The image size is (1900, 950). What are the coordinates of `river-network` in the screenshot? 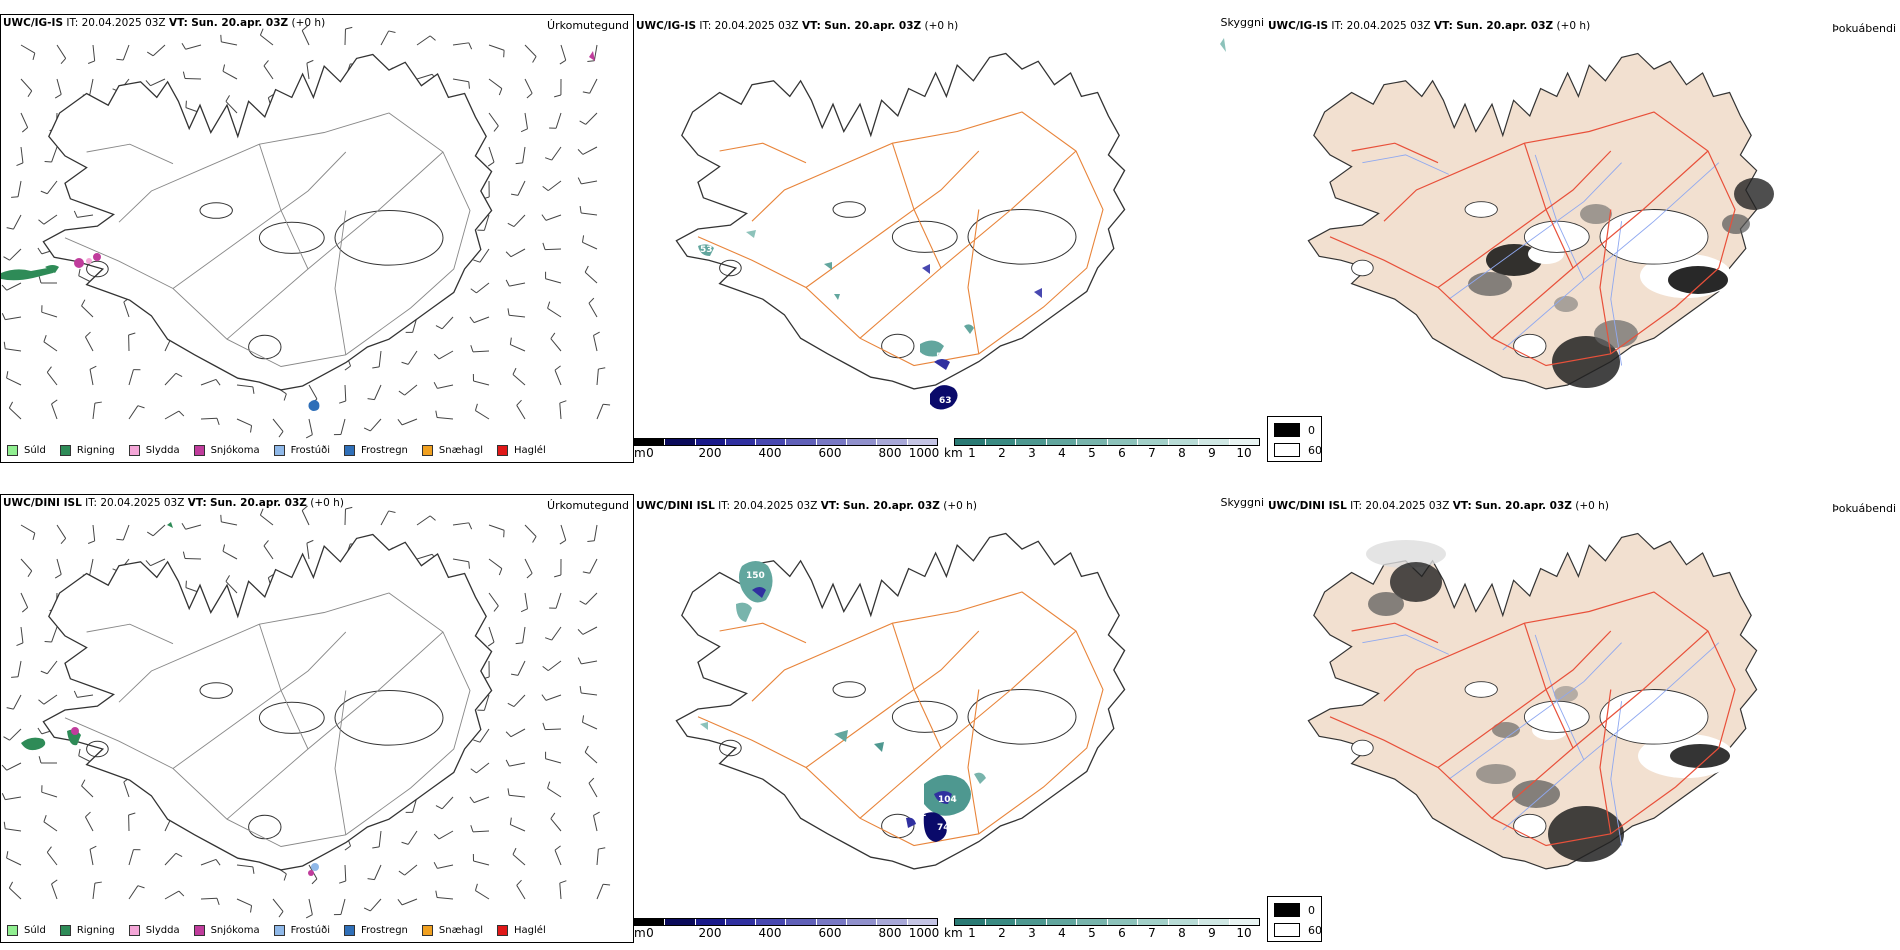 It's located at (1541, 740).